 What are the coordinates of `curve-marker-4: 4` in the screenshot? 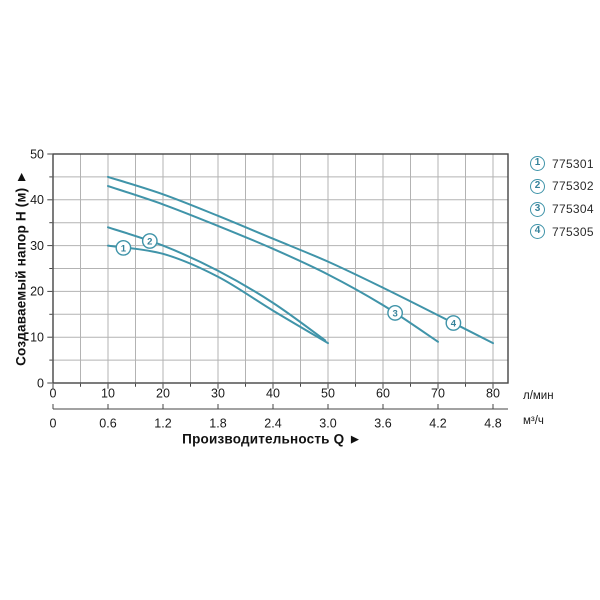 It's located at (453, 323).